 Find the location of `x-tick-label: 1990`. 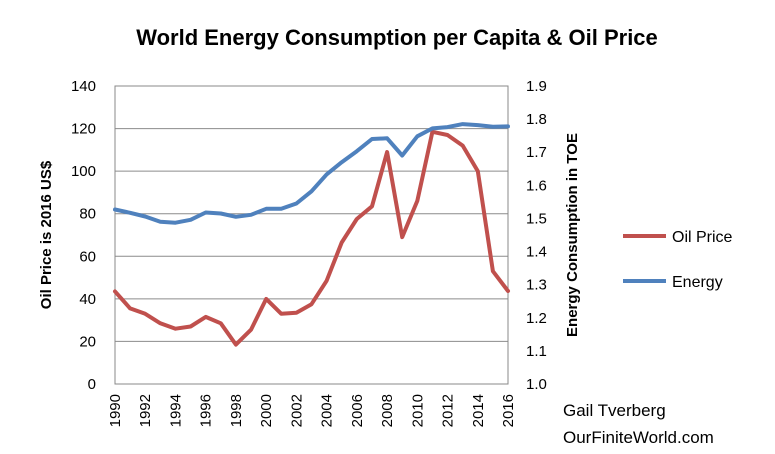

x-tick-label: 1990 is located at coordinates (115, 410).